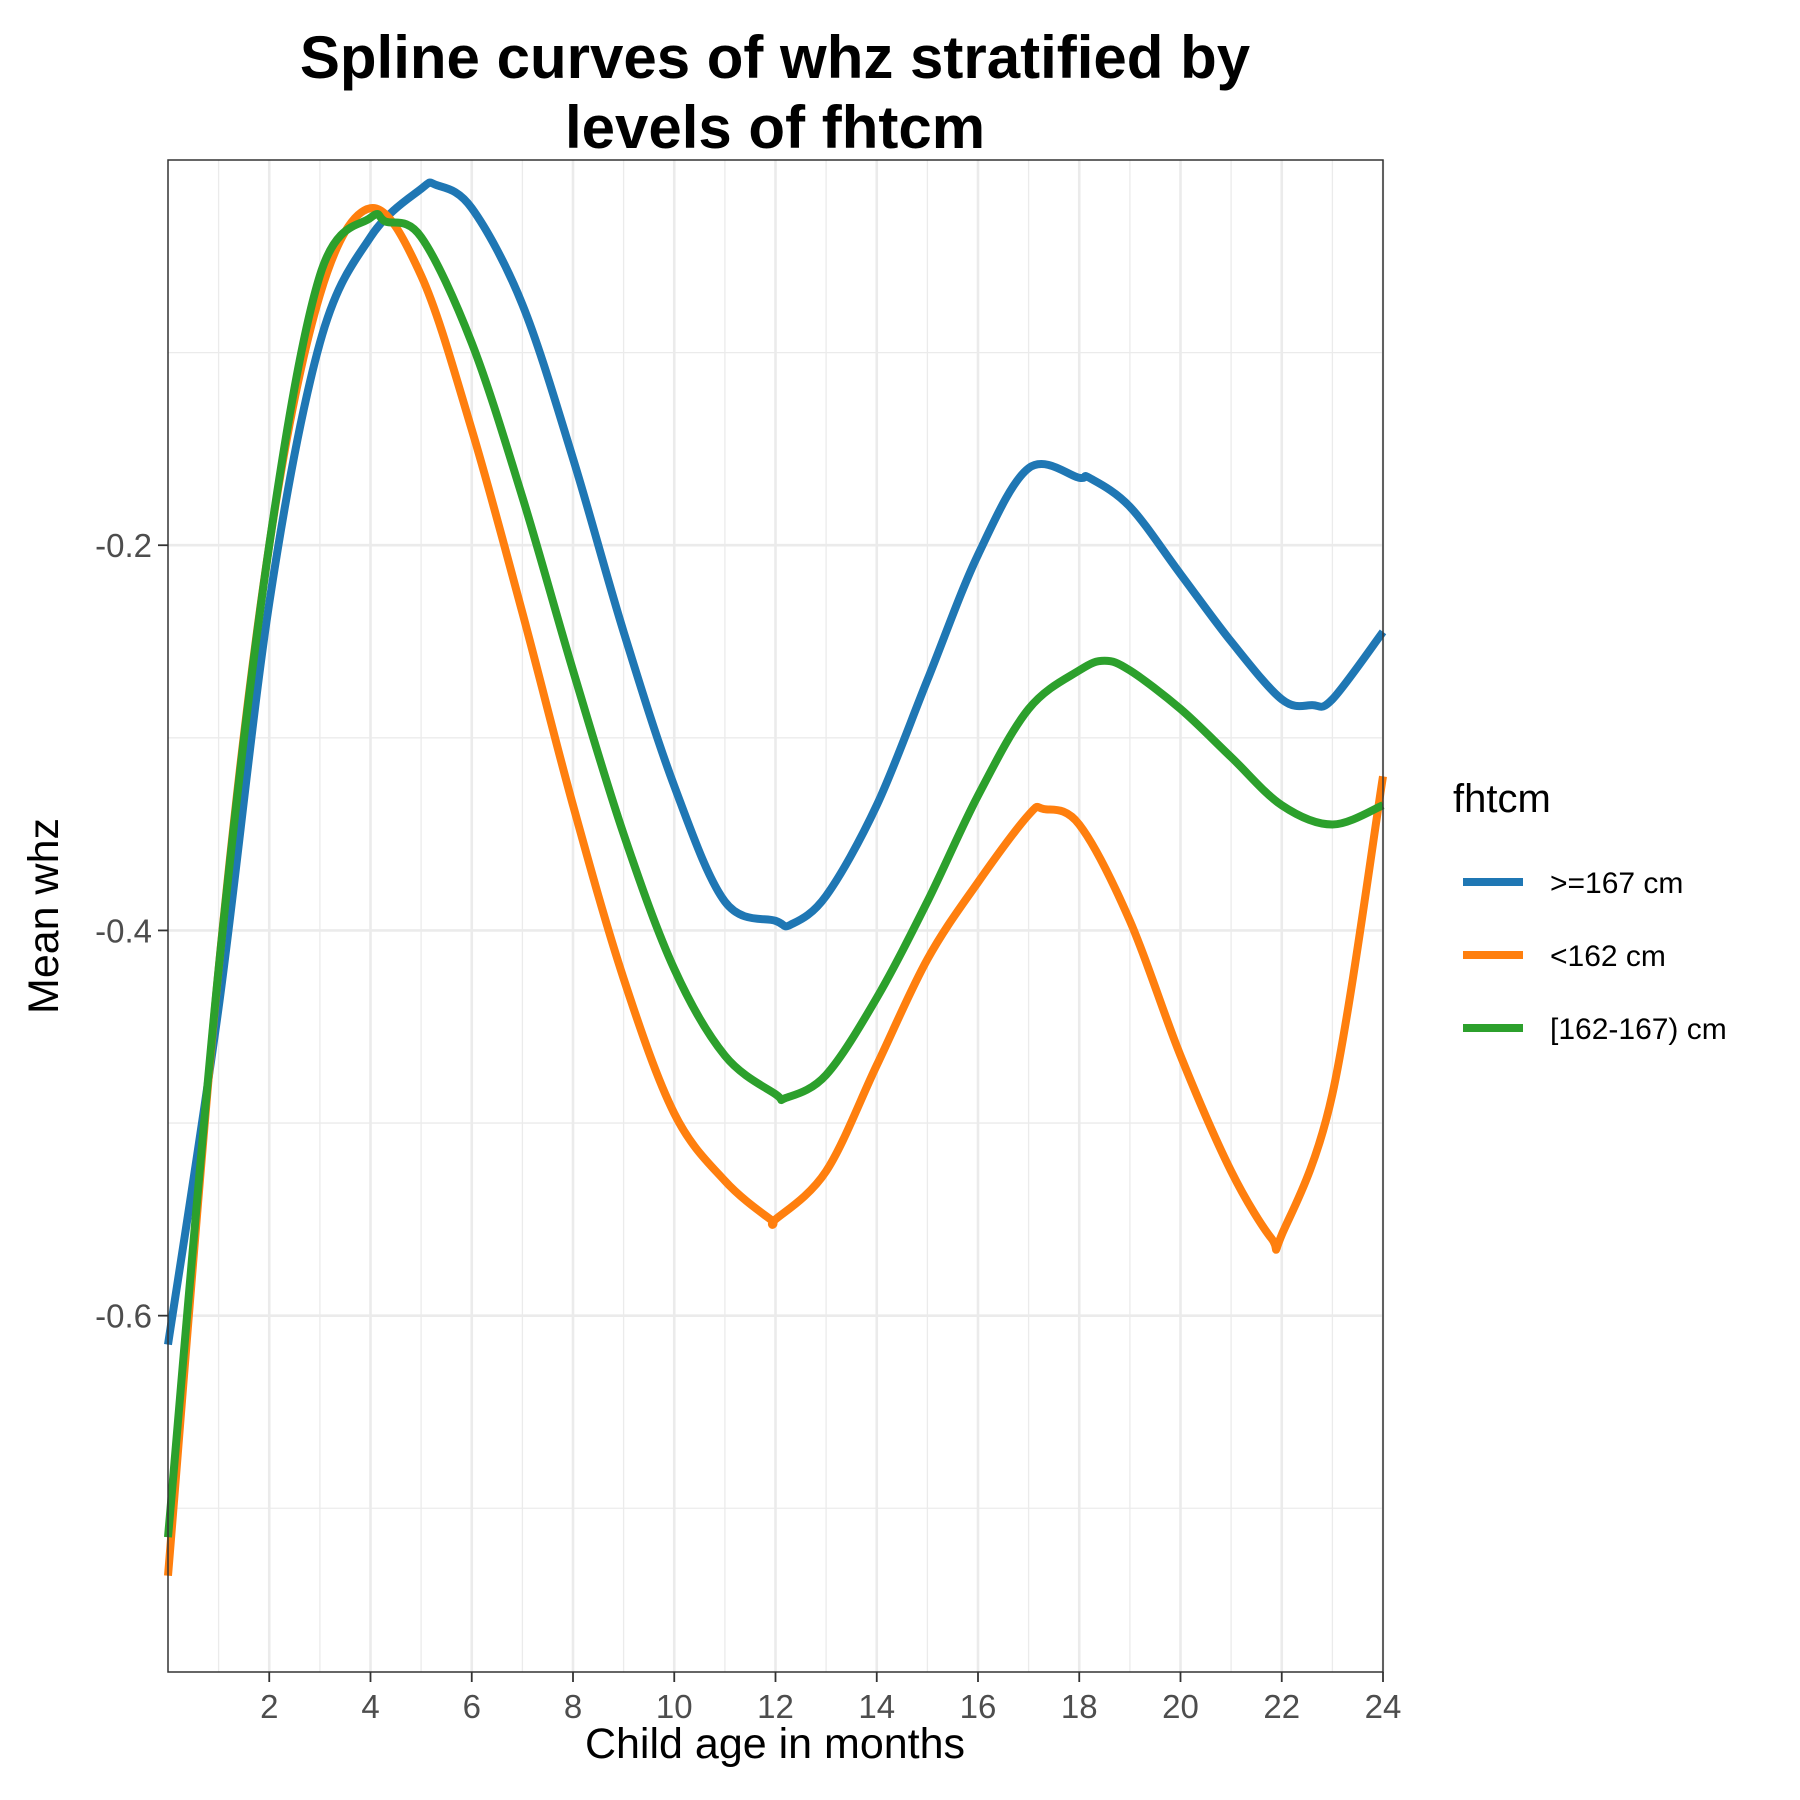 The image size is (1800, 1800). I want to click on chart-title-line-2: levels of fhtcm, so click(775, 127).